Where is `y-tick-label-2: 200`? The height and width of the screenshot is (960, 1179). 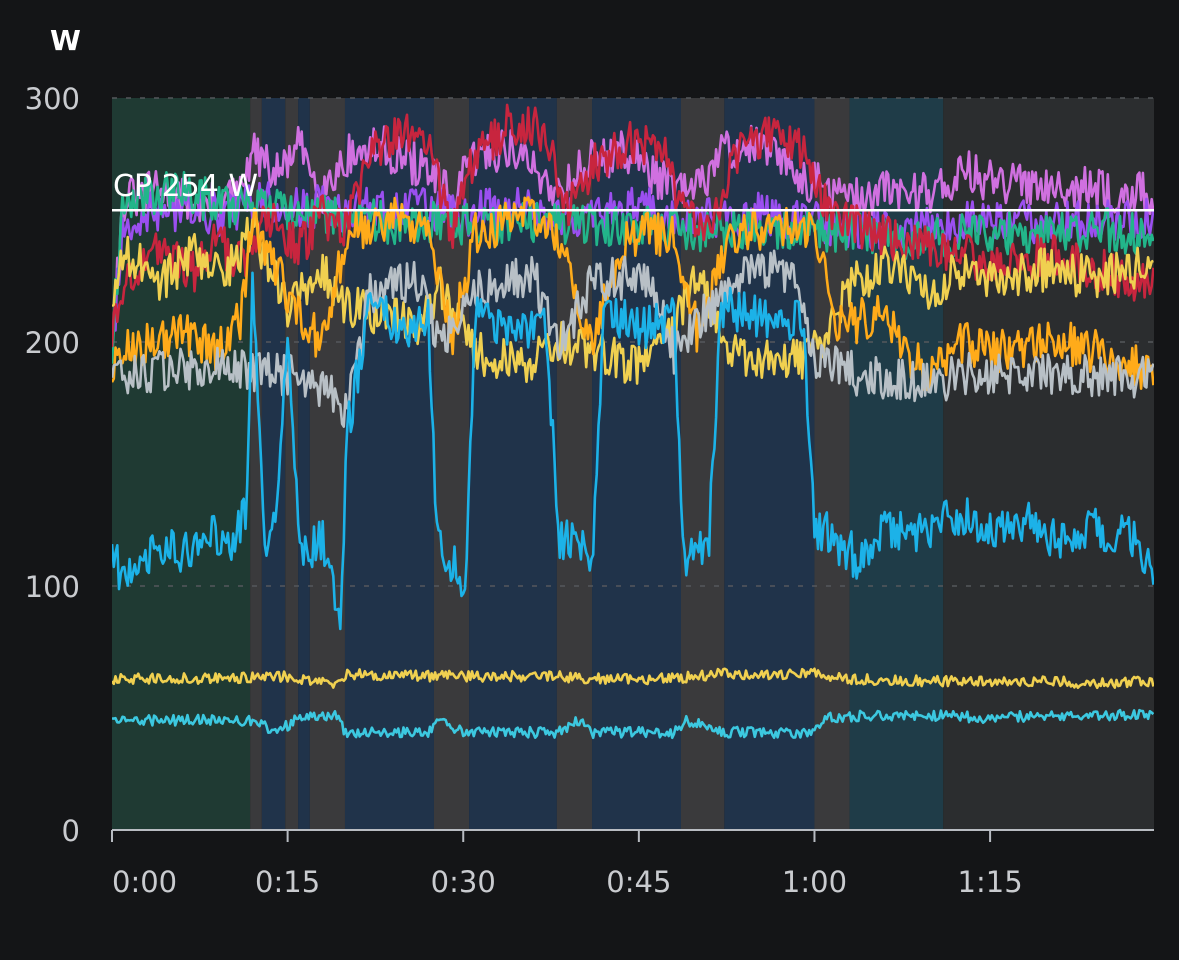
y-tick-label-2: 200 is located at coordinates (52, 343).